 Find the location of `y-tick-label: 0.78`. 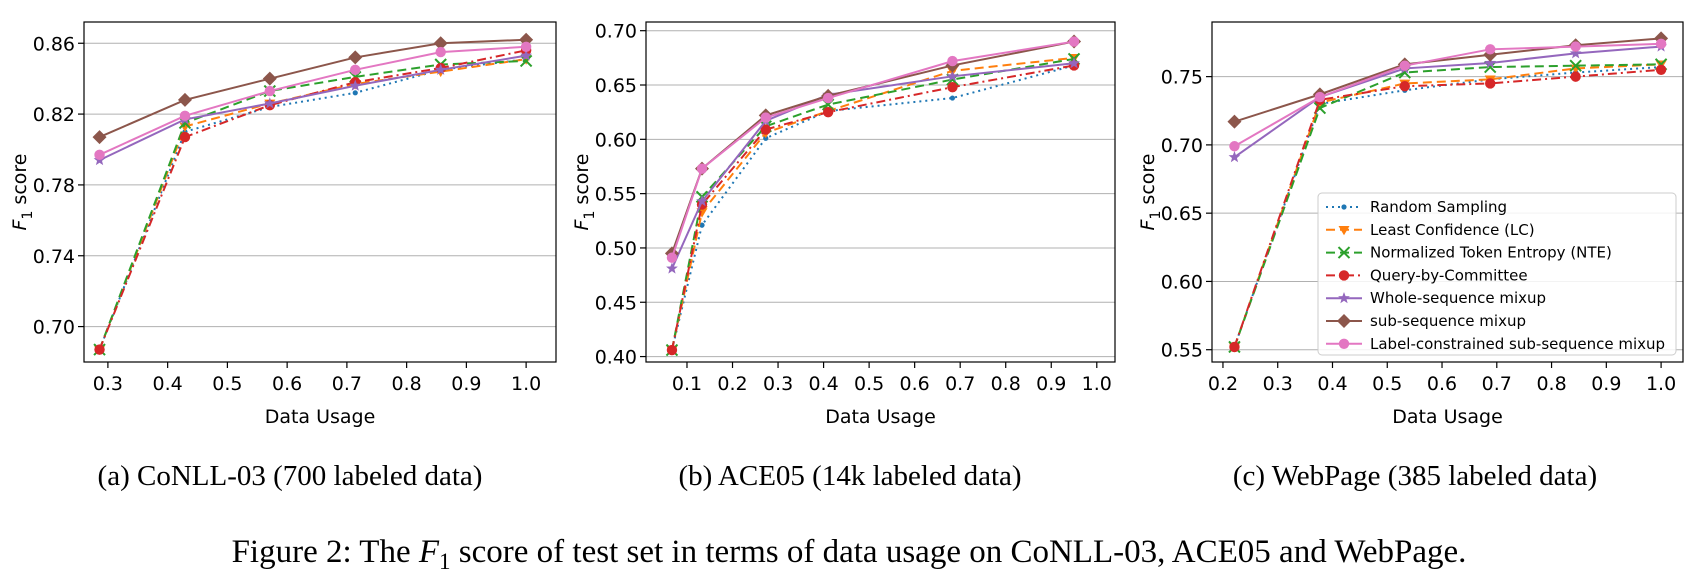

y-tick-label: 0.78 is located at coordinates (54, 186).